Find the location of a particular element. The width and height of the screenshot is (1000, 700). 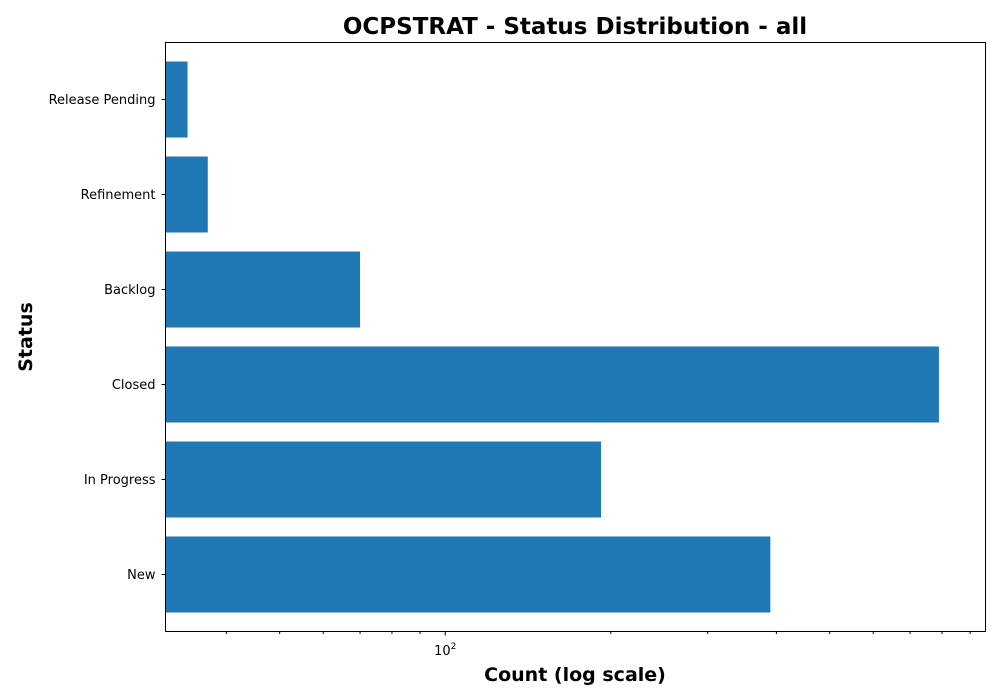

bar-in-progress is located at coordinates (383, 479).